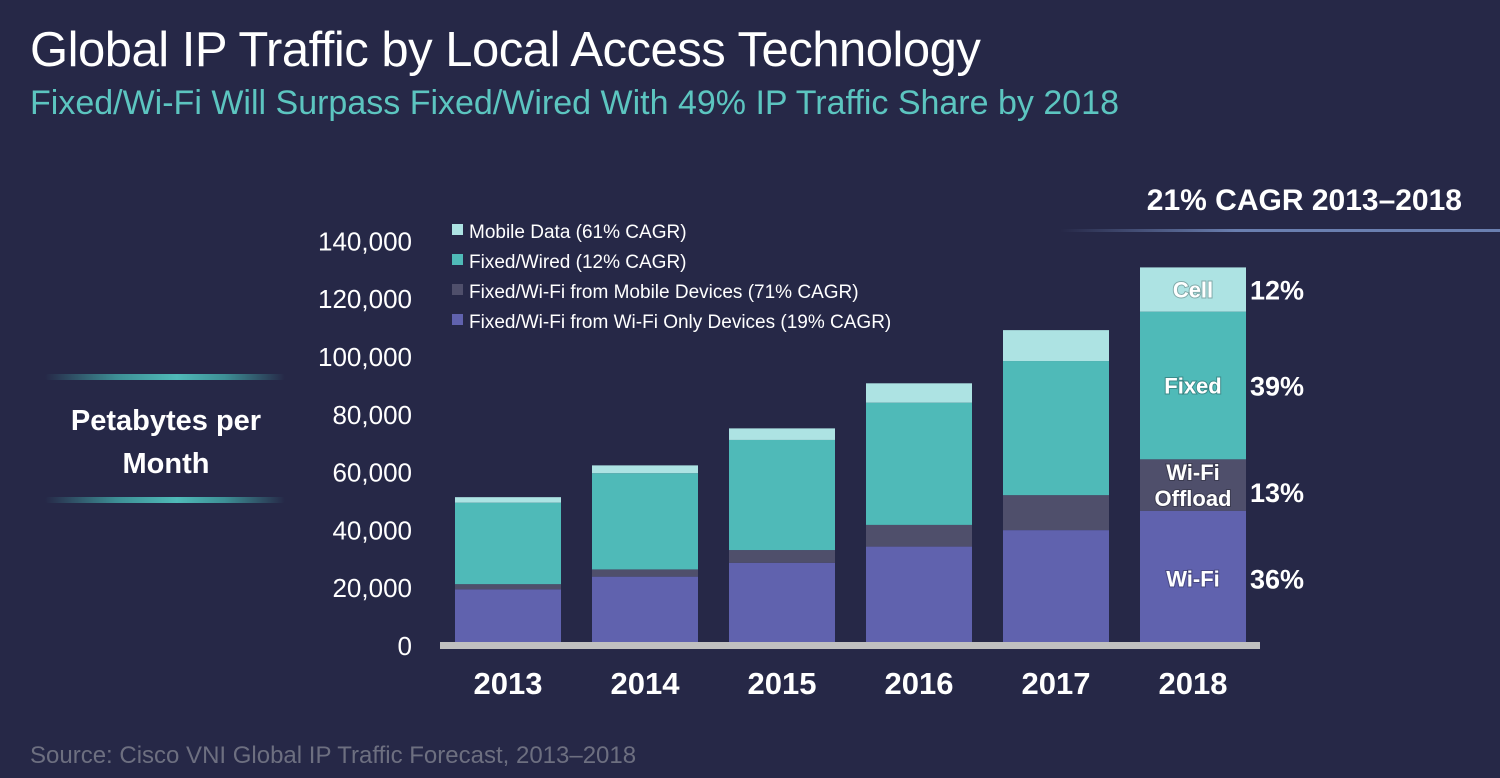 Image resolution: width=1500 pixels, height=778 pixels. Describe the element at coordinates (782, 495) in the screenshot. I see `bar-segment-2015-s2` at that location.